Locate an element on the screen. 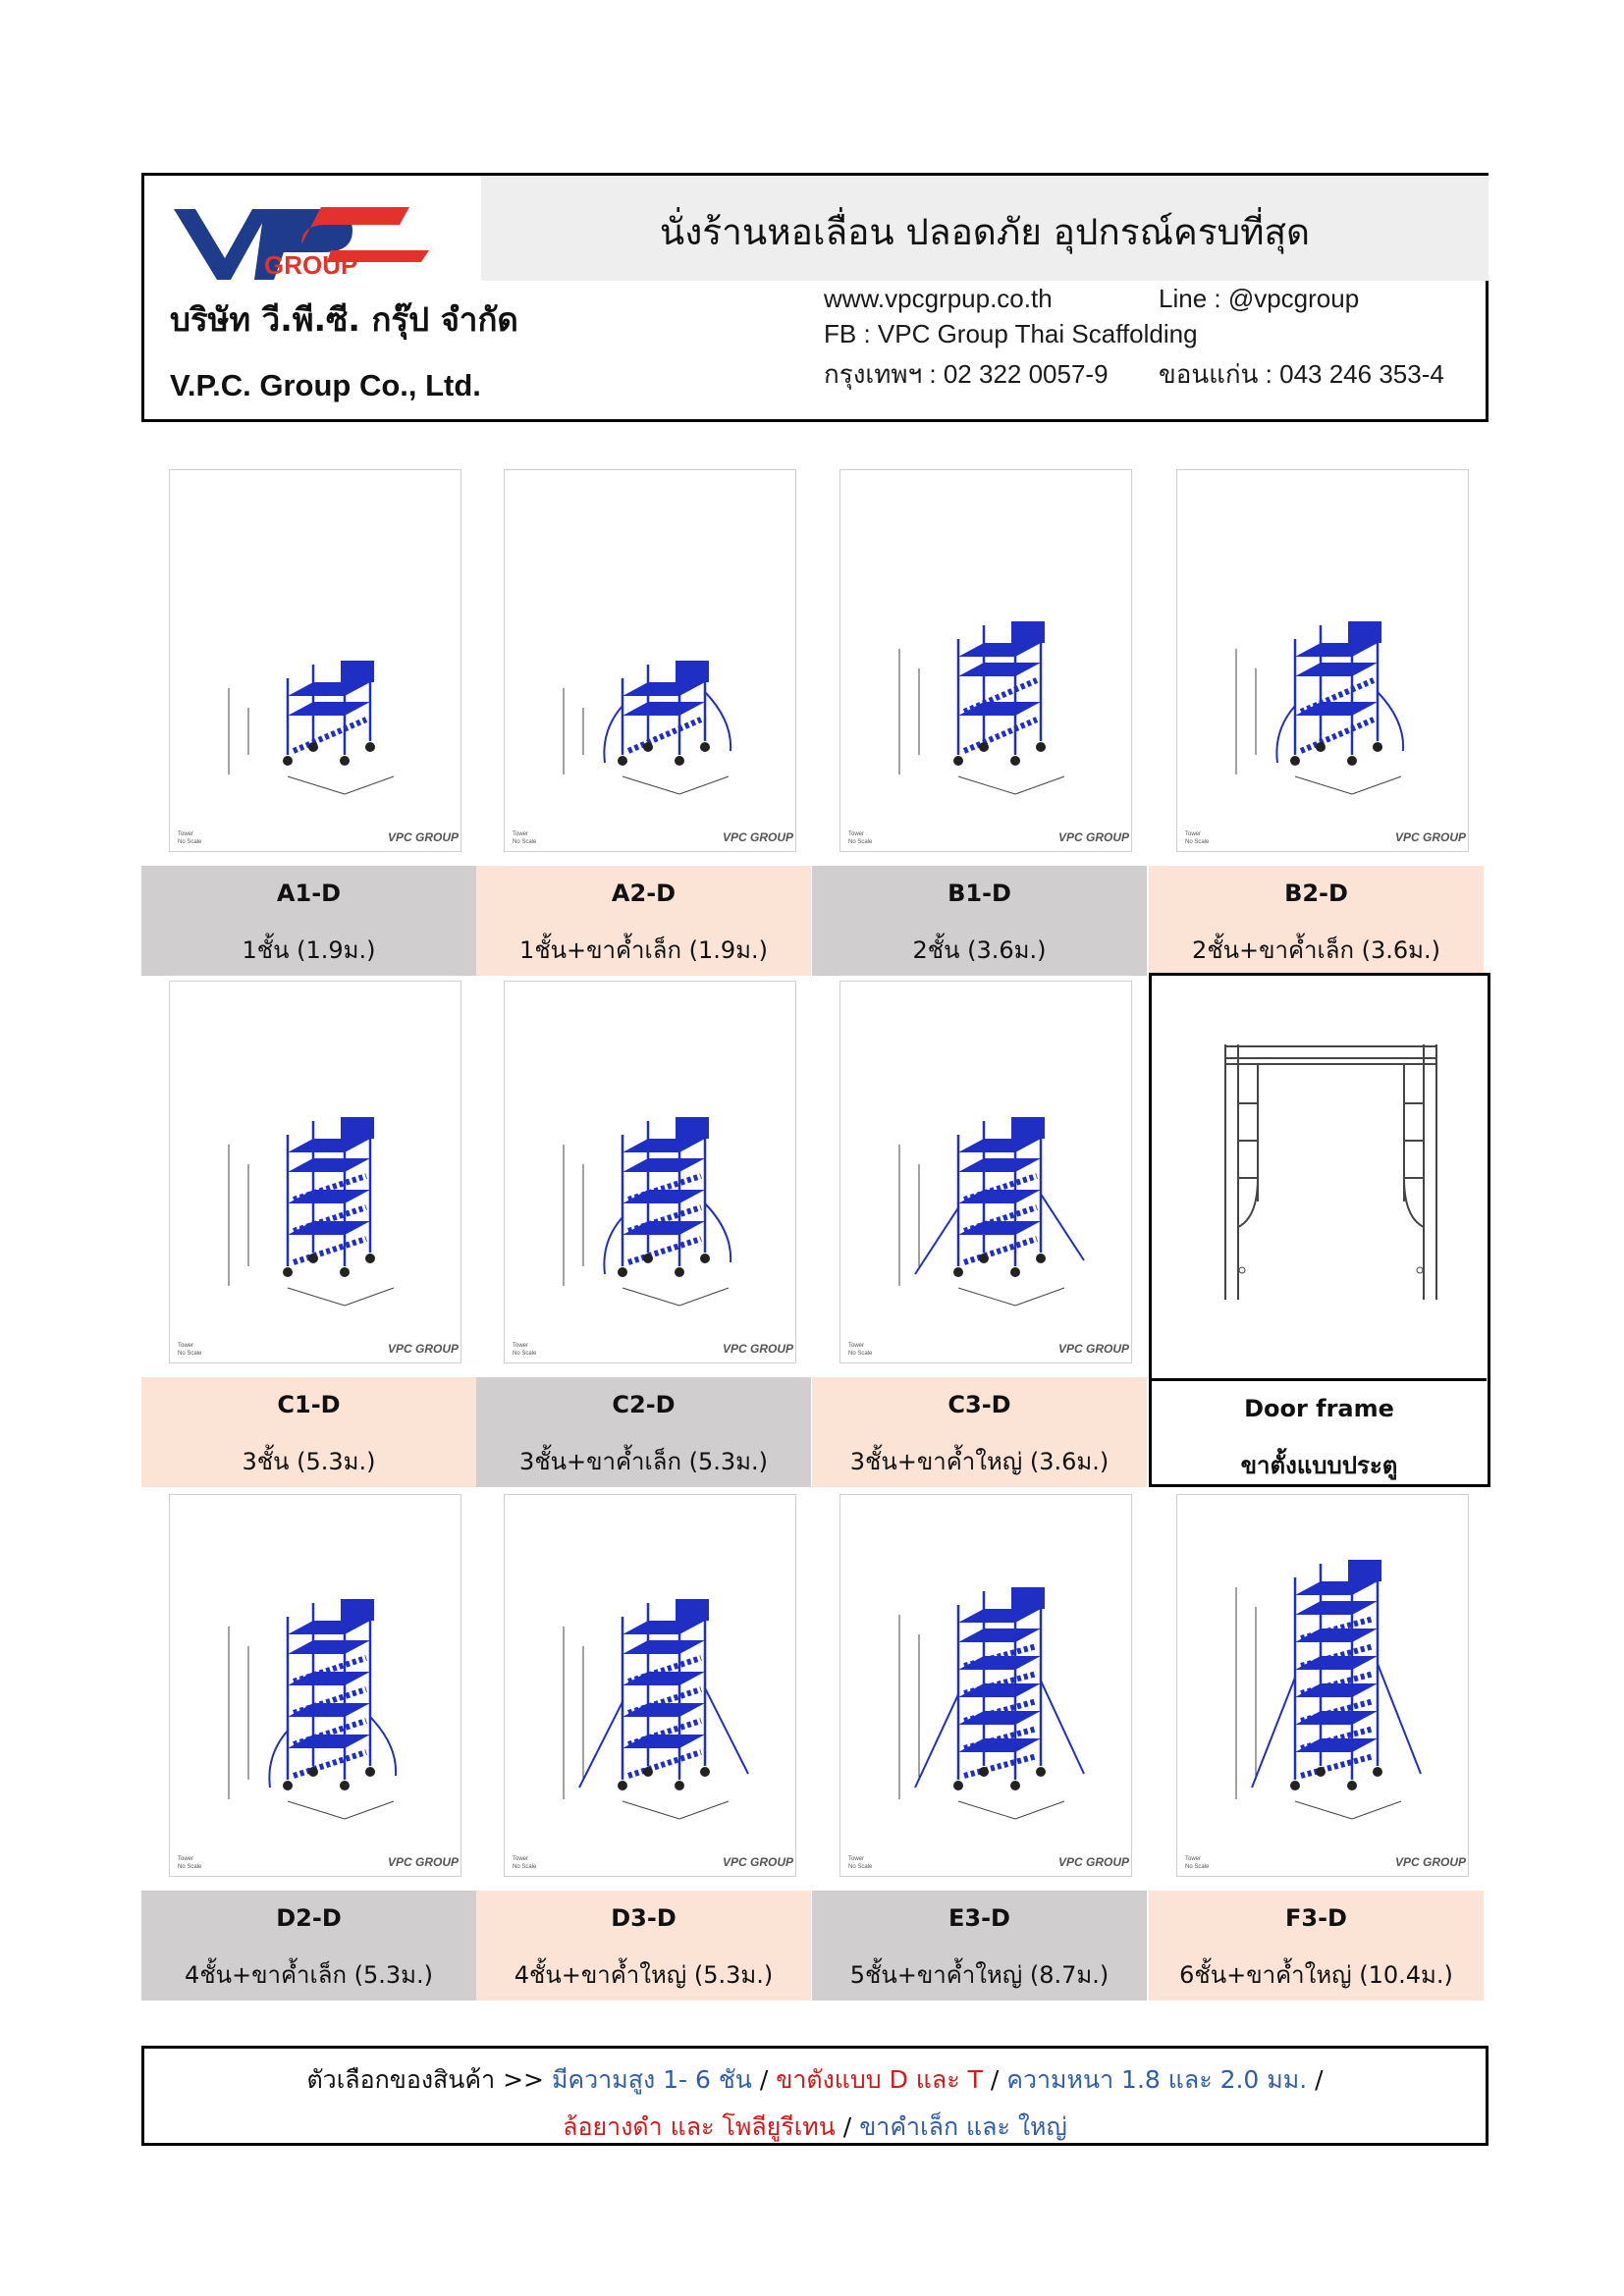 The width and height of the screenshot is (1624, 2296). product-label: C1-D 3ชั้น (5.3ม.) is located at coordinates (308, 1432).